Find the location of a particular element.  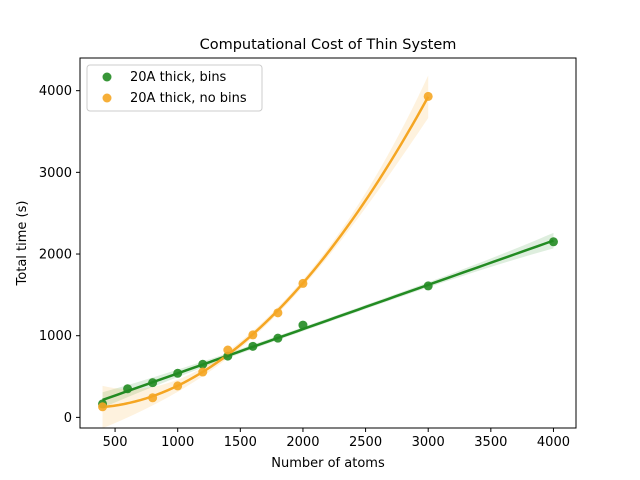

x-tick-label: 2000 is located at coordinates (302, 442).